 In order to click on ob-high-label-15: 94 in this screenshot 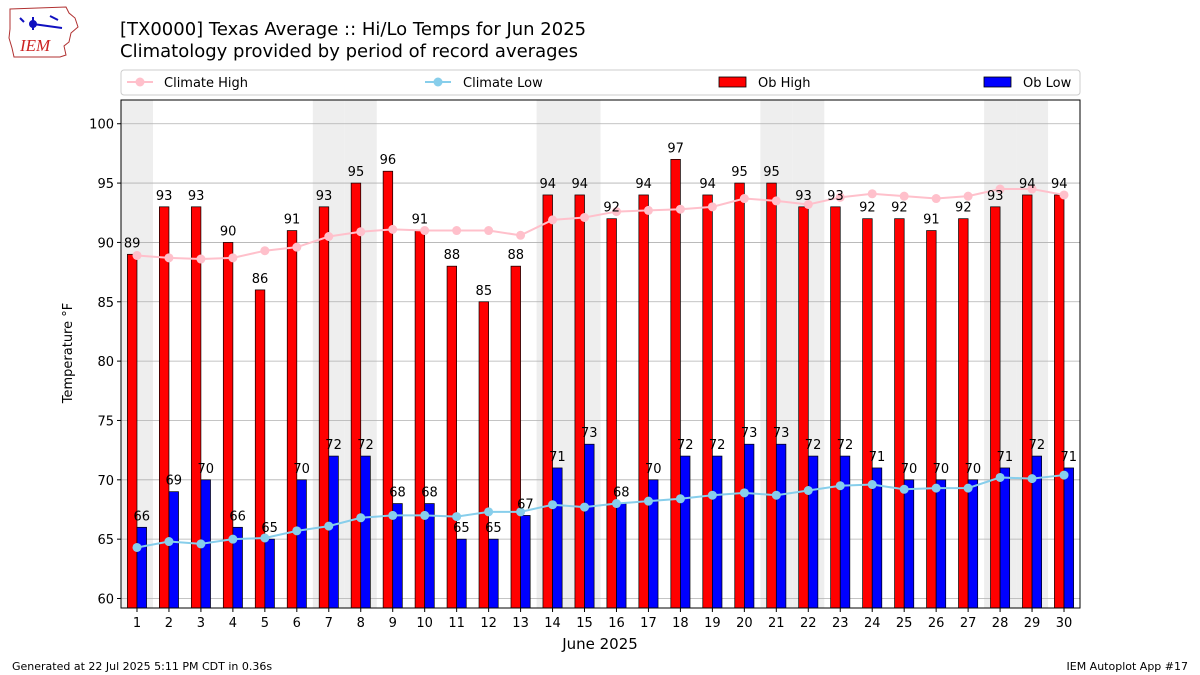, I will do `click(579, 184)`.